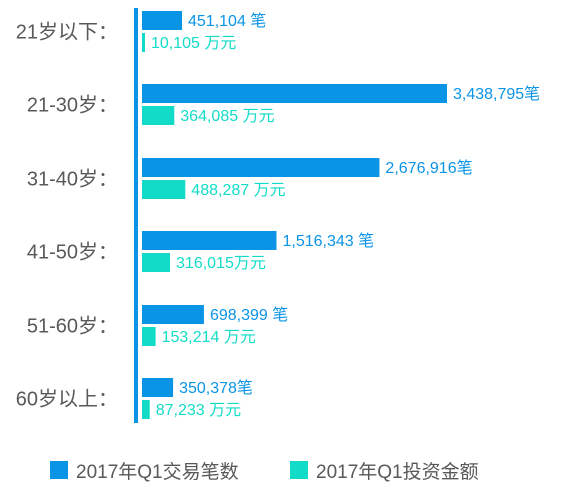  I want to click on data-label-trades-4: 1,516,343 笔, so click(328, 241).